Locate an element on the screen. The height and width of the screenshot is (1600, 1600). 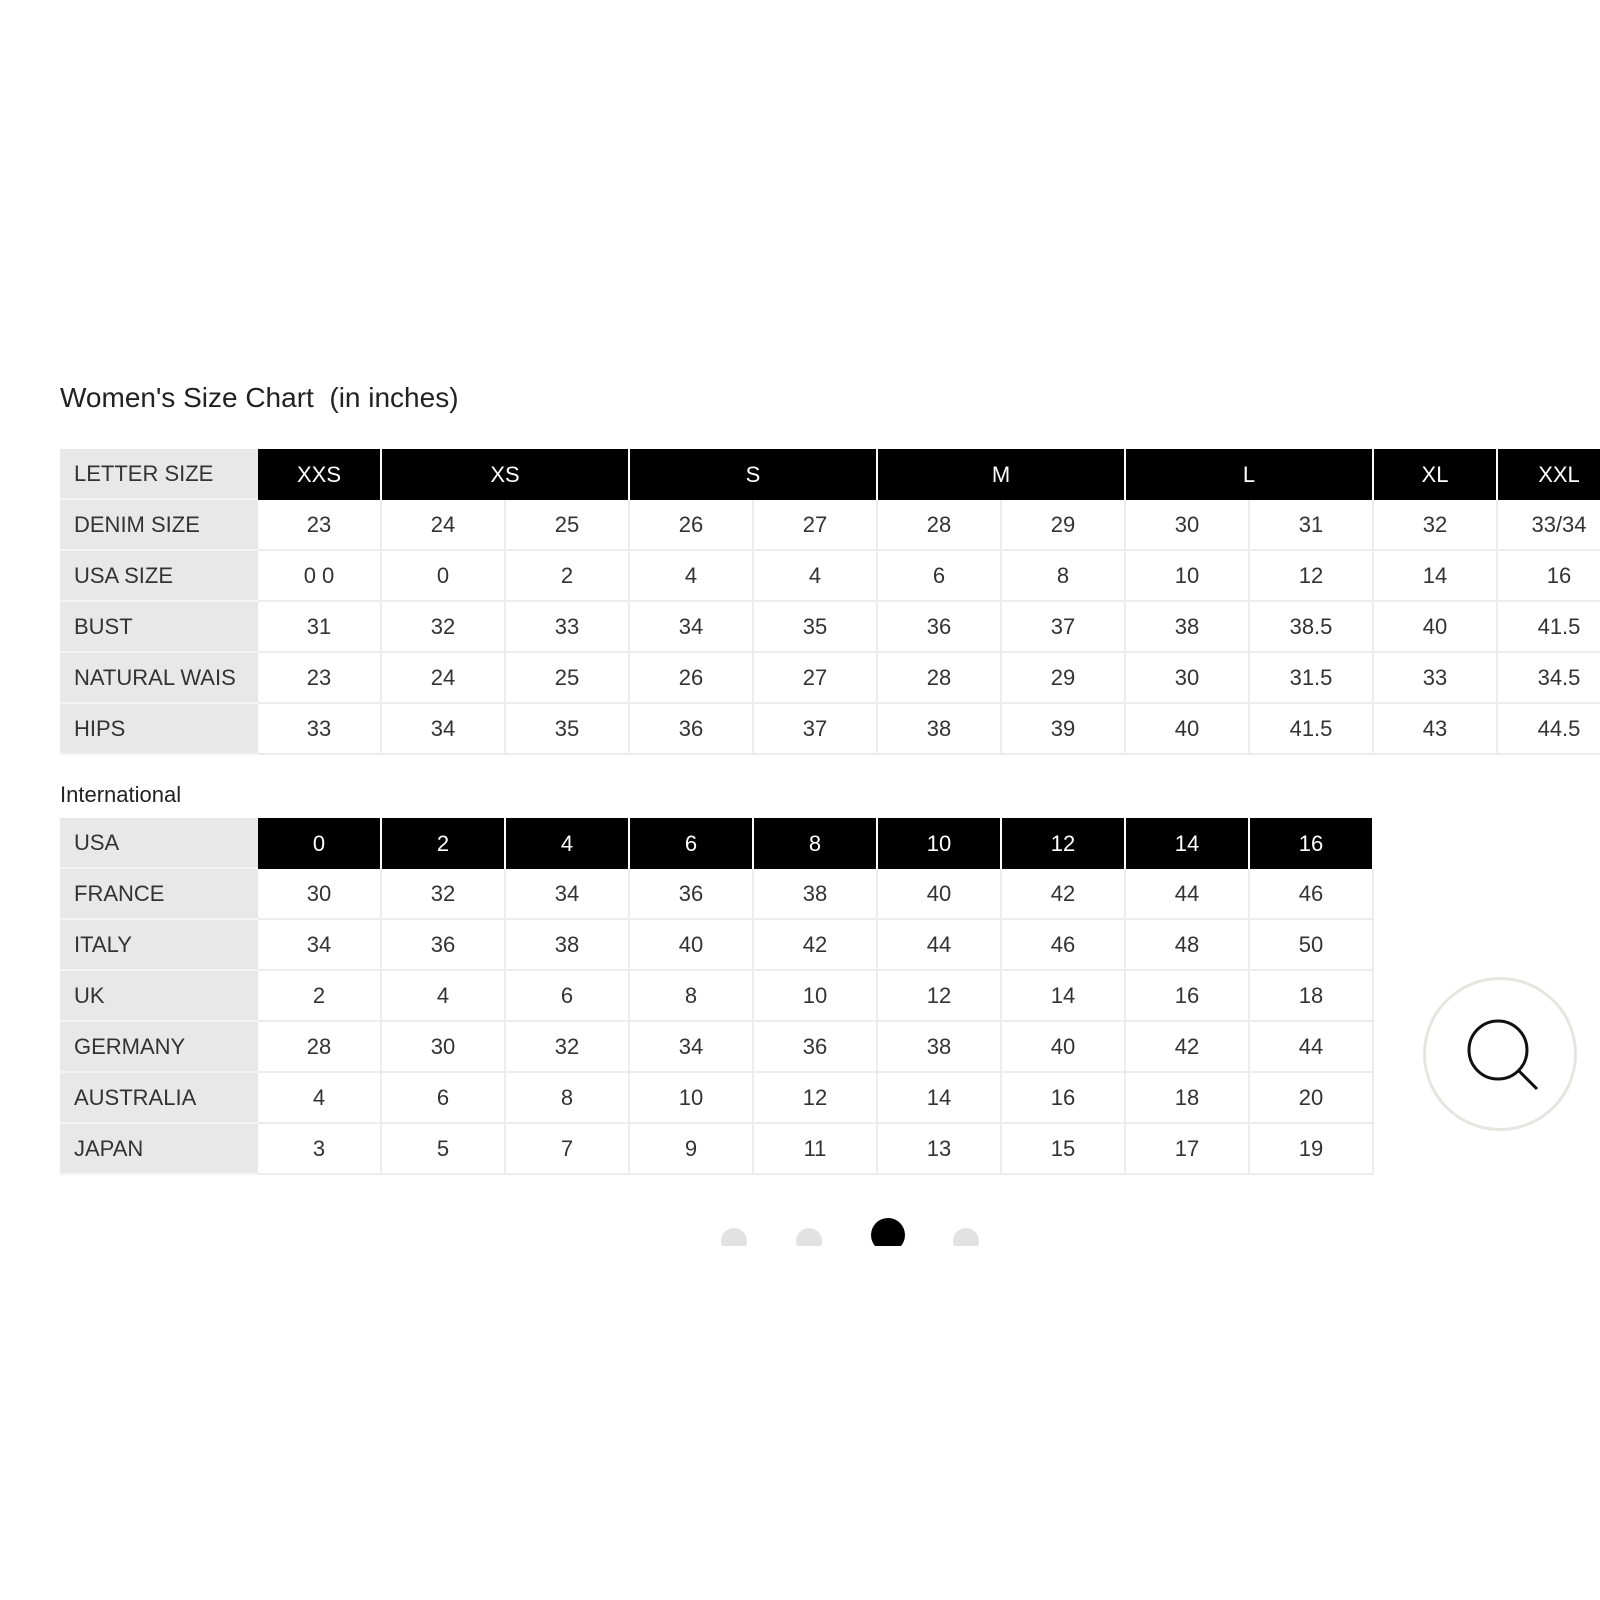
letter-size: L is located at coordinates (1250, 474).